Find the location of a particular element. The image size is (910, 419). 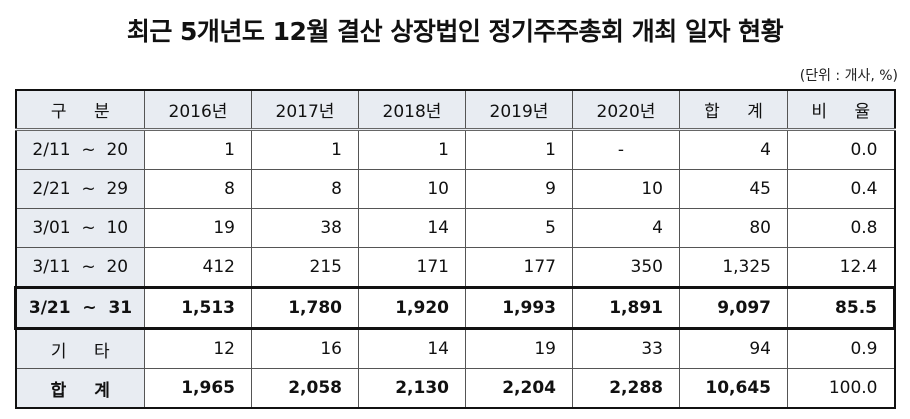

cell-2020: - is located at coordinates (626, 149).